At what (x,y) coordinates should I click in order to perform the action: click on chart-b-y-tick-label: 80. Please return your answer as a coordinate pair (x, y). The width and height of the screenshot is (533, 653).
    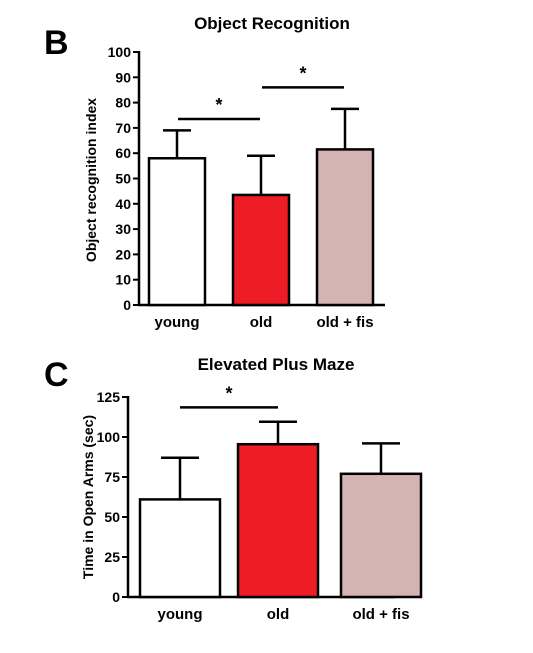
    Looking at the image, I should click on (123, 103).